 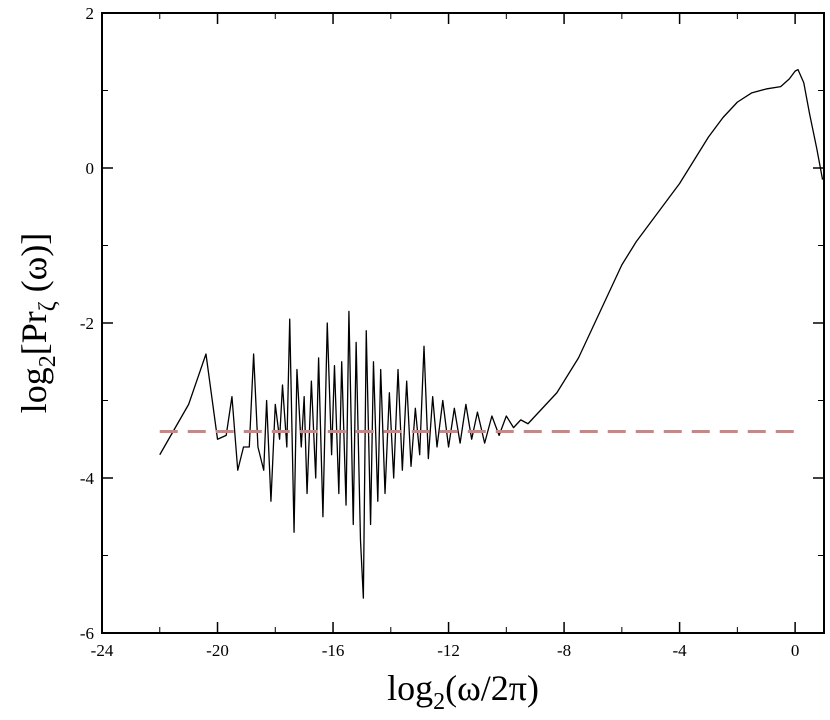 What do you see at coordinates (37, 323) in the screenshot?
I see `y-axis-title: log2[Prζ (ω)]` at bounding box center [37, 323].